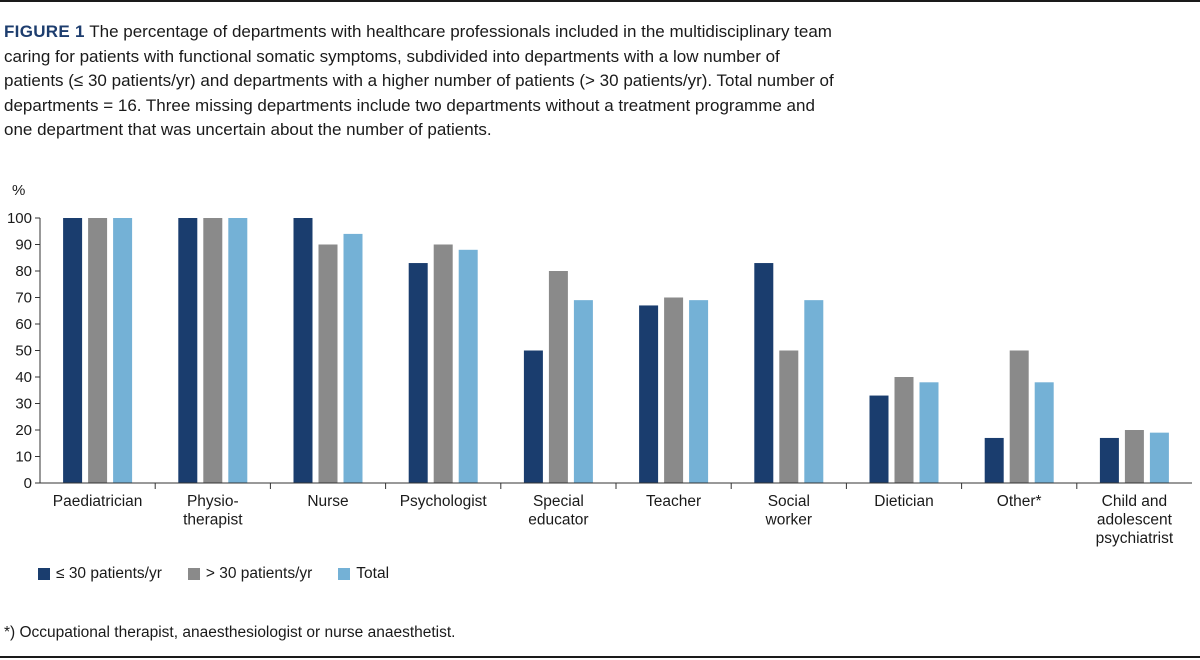  What do you see at coordinates (213, 511) in the screenshot?
I see `x-tick-label: Physio-therapist` at bounding box center [213, 511].